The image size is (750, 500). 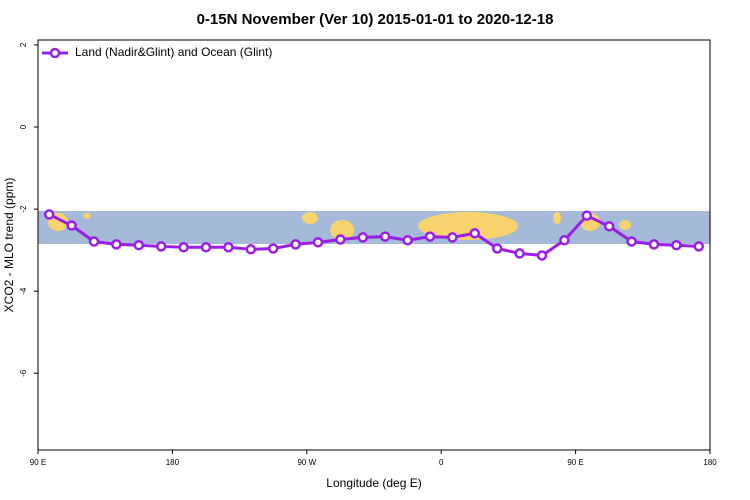 I want to click on legend-label: Land (Nadir&Glint) and Ocean (Glint), so click(x=173, y=52).